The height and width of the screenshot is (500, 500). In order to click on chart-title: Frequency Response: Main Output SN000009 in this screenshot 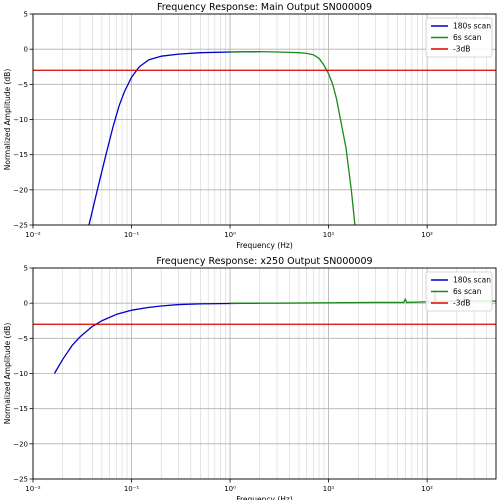, I will do `click(264, 7)`.